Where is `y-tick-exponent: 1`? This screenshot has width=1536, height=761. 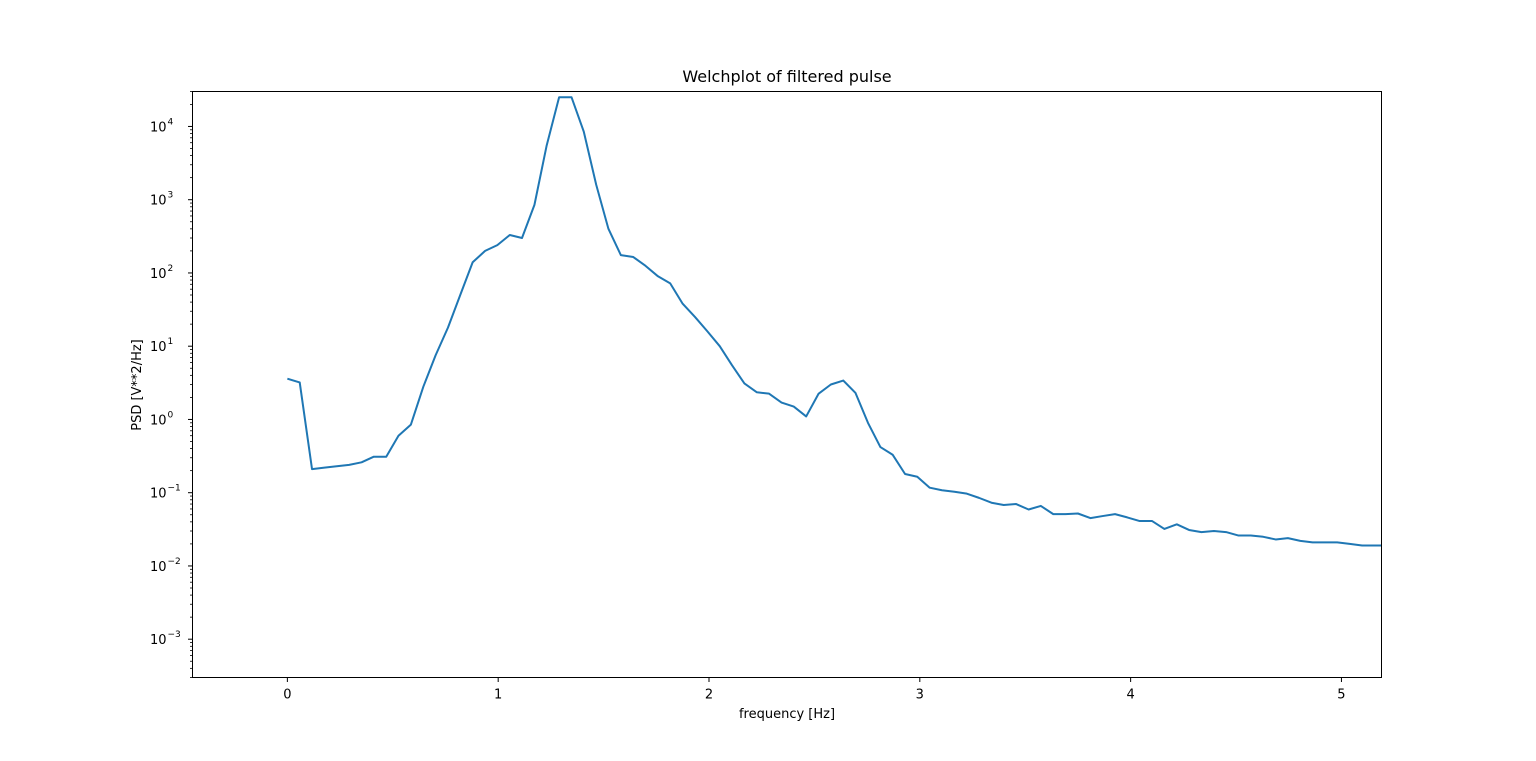 y-tick-exponent: 1 is located at coordinates (171, 342).